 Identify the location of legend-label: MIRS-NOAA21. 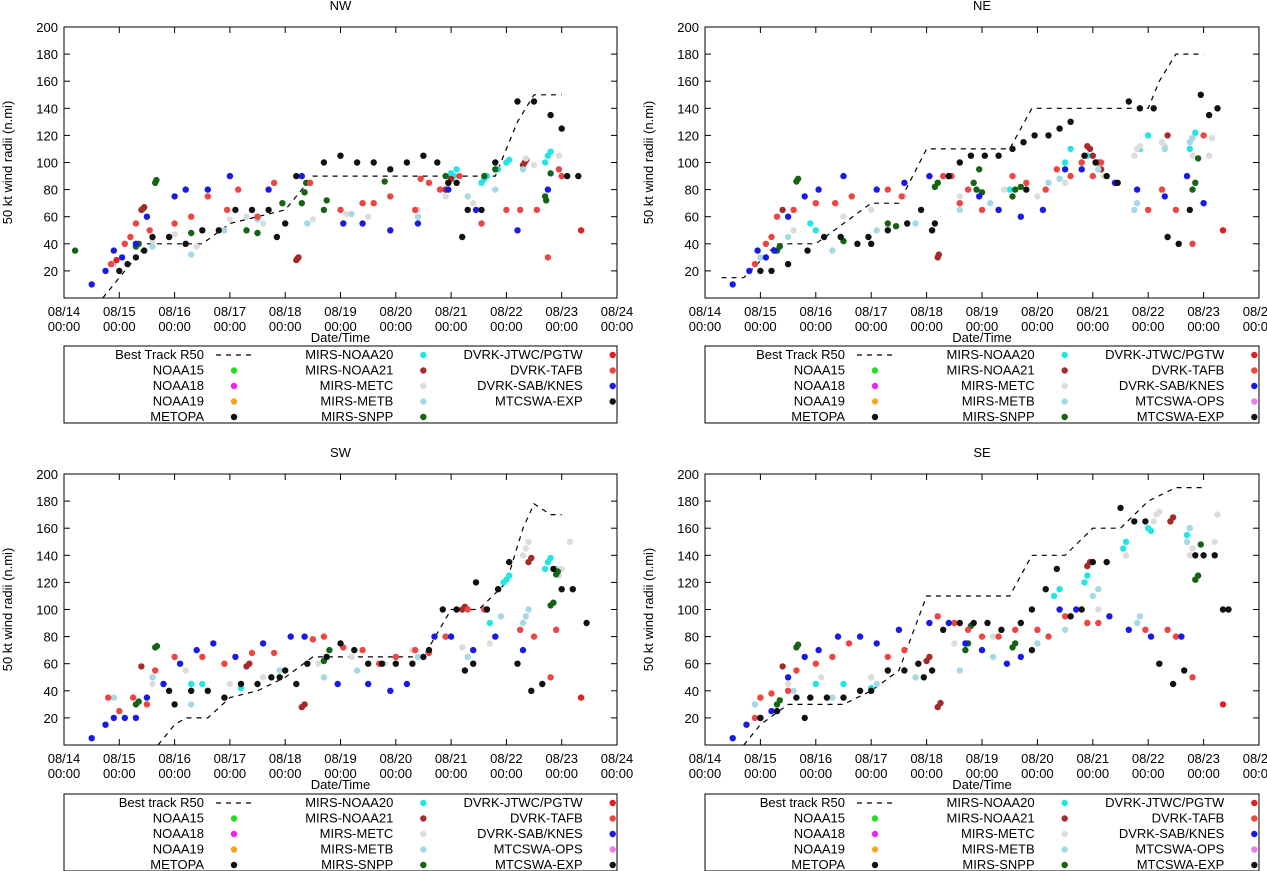
(991, 370).